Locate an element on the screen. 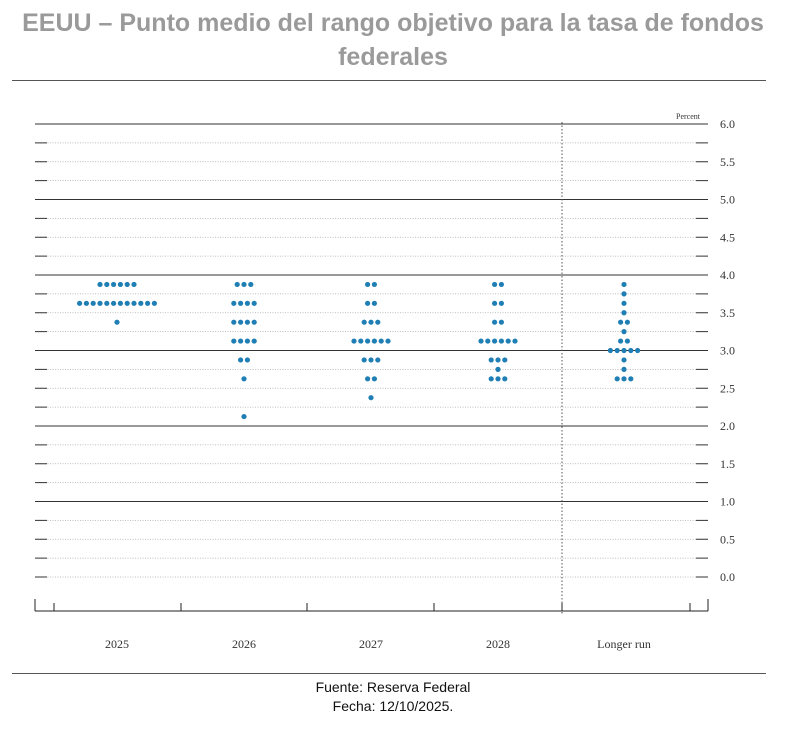 This screenshot has height=729, width=786. category-label: 2025 is located at coordinates (117, 644).